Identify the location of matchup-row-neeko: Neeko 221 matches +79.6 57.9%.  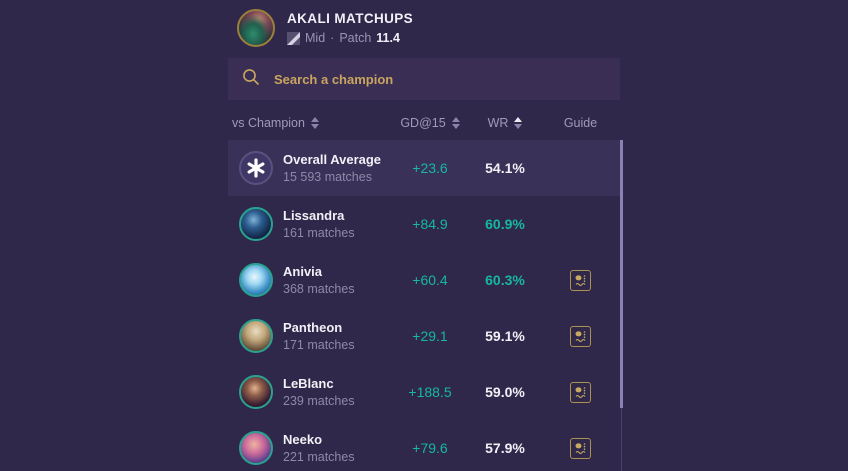
(424, 445).